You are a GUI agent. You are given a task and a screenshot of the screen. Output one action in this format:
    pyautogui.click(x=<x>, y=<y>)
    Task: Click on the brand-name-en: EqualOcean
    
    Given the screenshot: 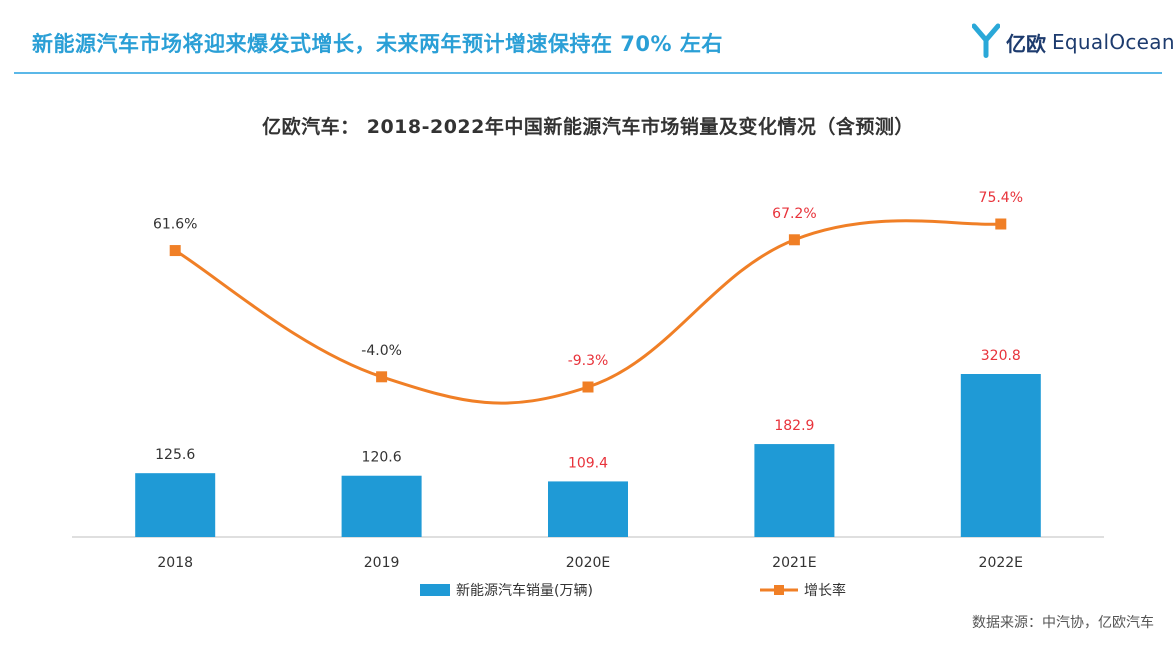 What is the action you would take?
    pyautogui.click(x=1113, y=42)
    